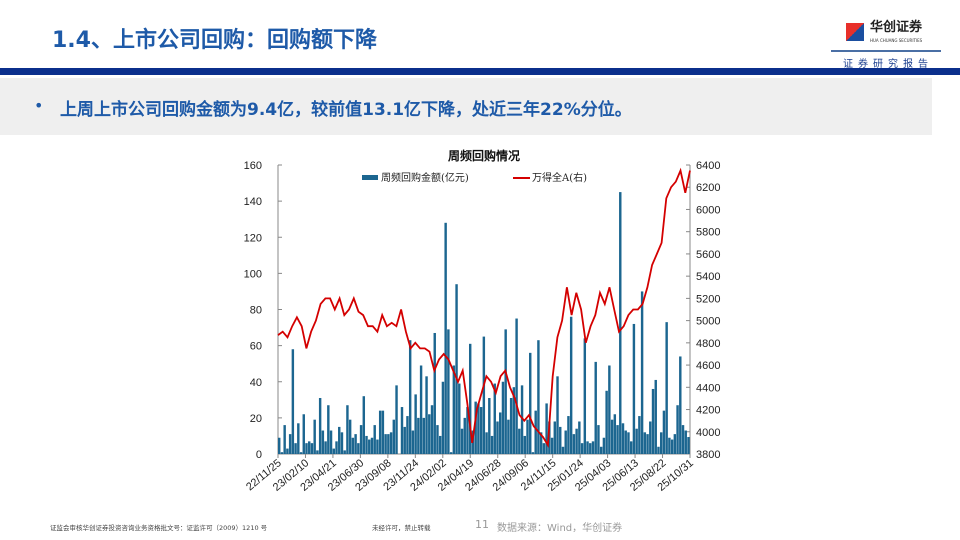 The image size is (960, 540). What do you see at coordinates (708, 166) in the screenshot?
I see `y2-tick-label: 6400` at bounding box center [708, 166].